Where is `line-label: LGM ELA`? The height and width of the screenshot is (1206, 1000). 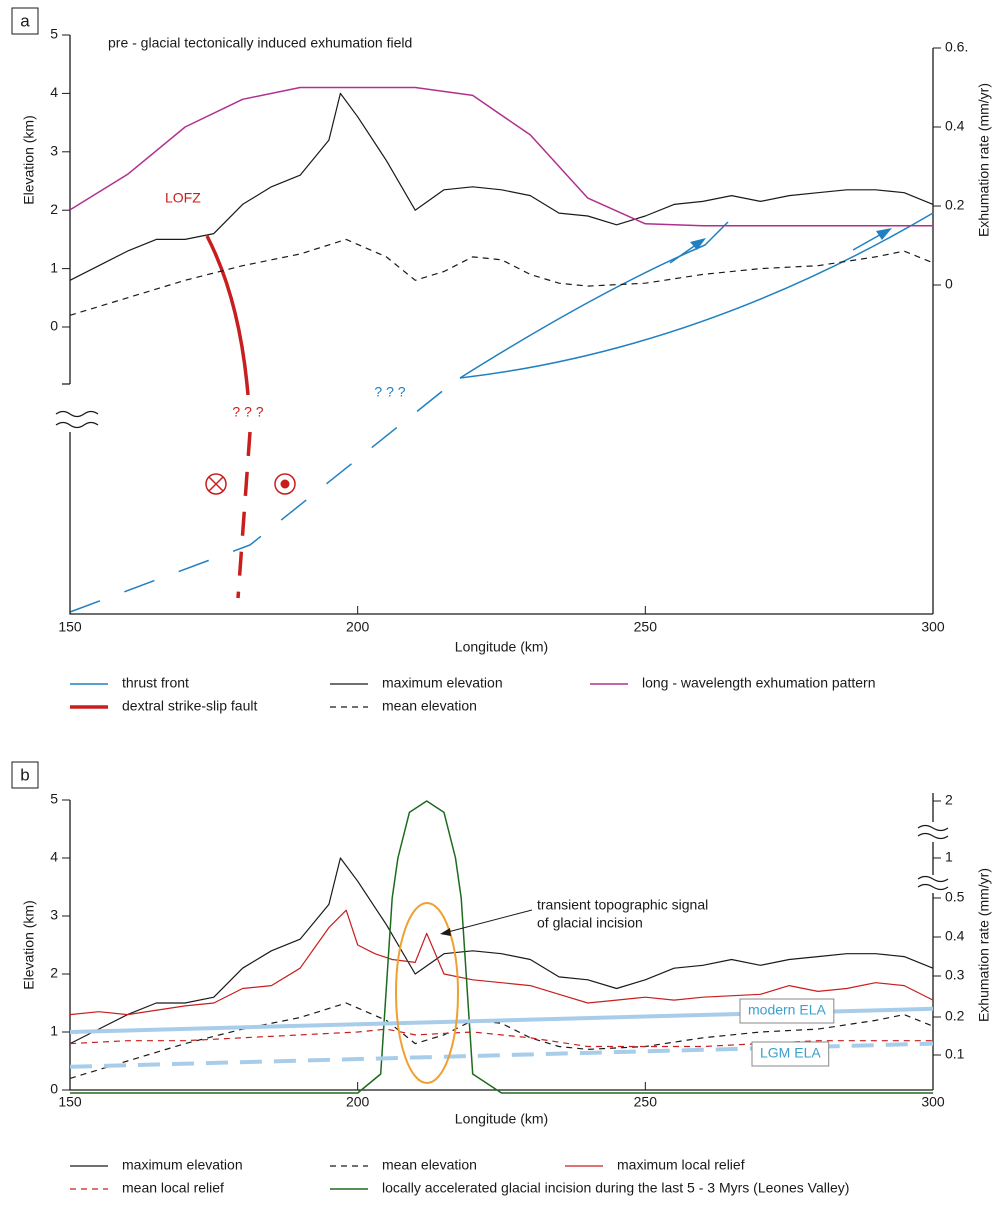 line-label: LGM ELA is located at coordinates (790, 1053).